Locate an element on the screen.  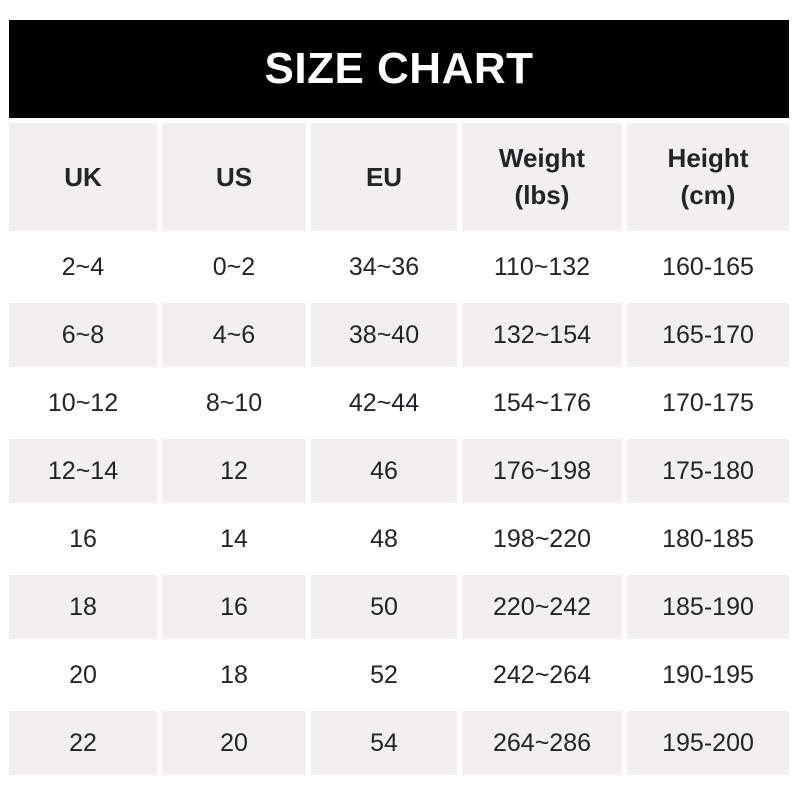
page-title: SIZE CHART is located at coordinates (399, 68).